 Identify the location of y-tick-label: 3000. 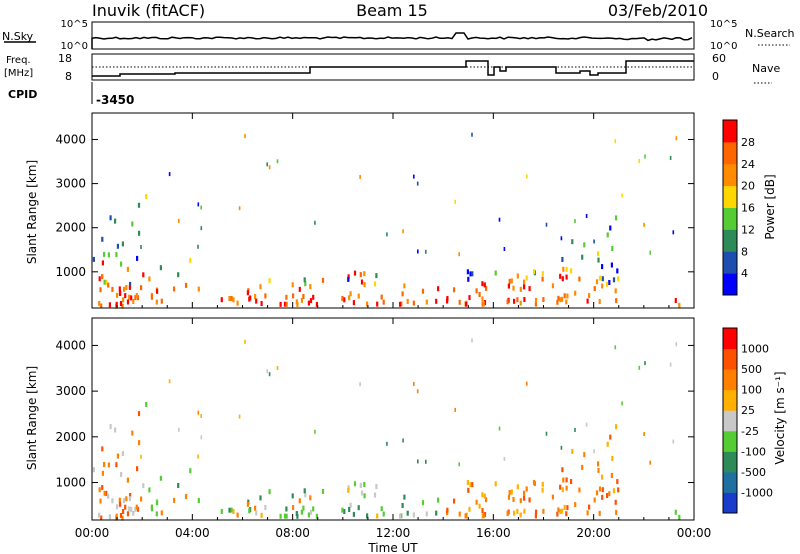
(70, 184).